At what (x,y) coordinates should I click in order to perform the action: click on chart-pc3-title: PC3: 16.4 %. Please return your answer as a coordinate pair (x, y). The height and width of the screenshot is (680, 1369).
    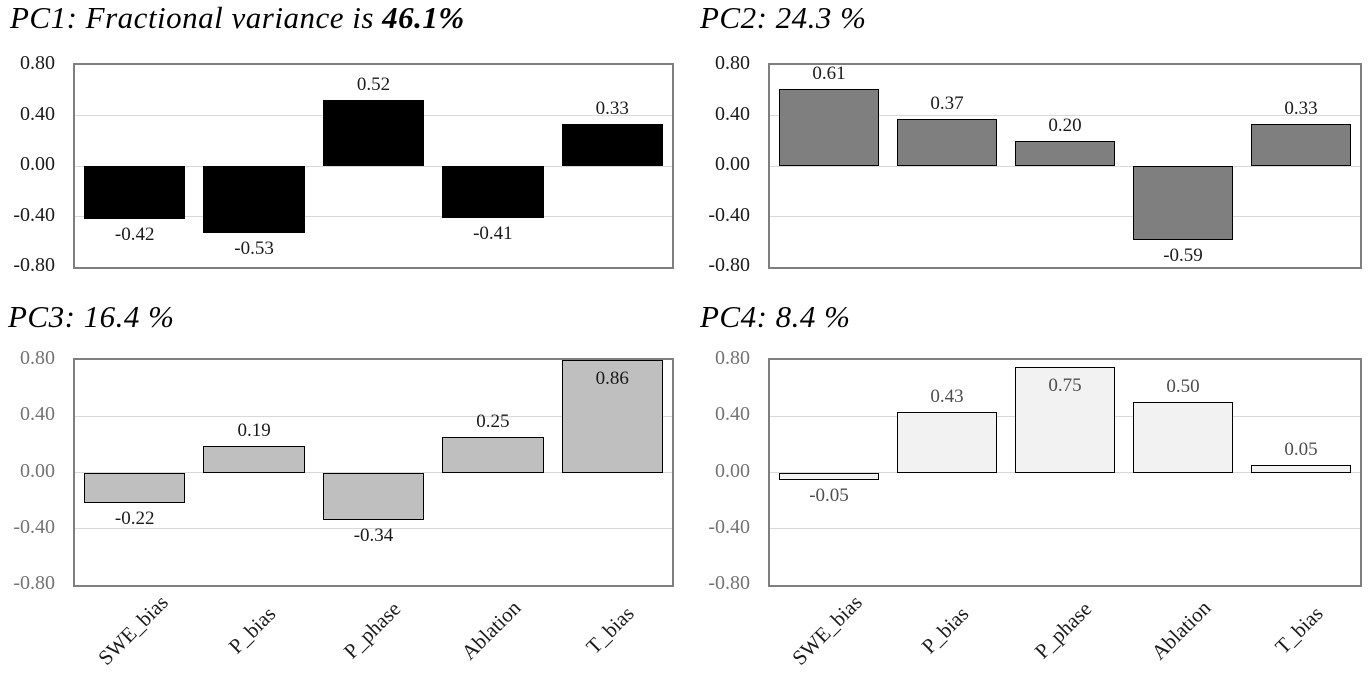
    Looking at the image, I should click on (91, 317).